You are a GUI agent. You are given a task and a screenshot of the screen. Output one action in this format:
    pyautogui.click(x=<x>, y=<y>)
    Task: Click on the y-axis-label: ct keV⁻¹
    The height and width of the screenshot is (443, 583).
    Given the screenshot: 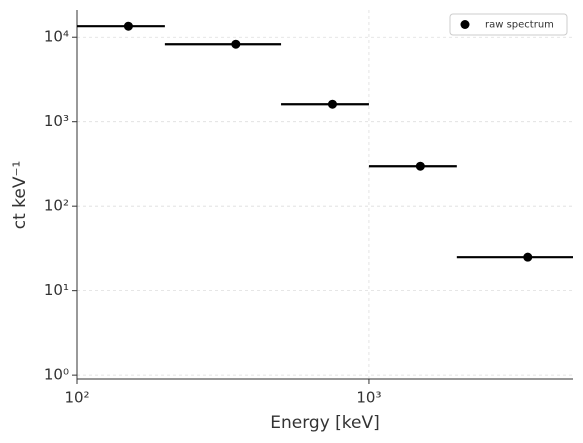 What is the action you would take?
    pyautogui.click(x=20, y=195)
    